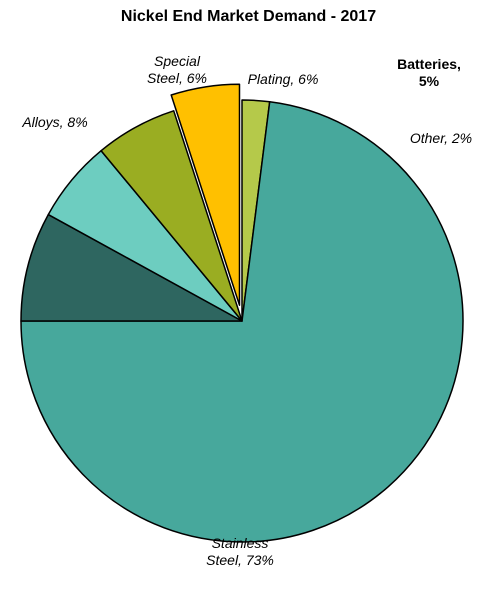 This screenshot has height=594, width=497. Describe the element at coordinates (441, 138) in the screenshot. I see `slice-label-0: Other, 2%` at that location.